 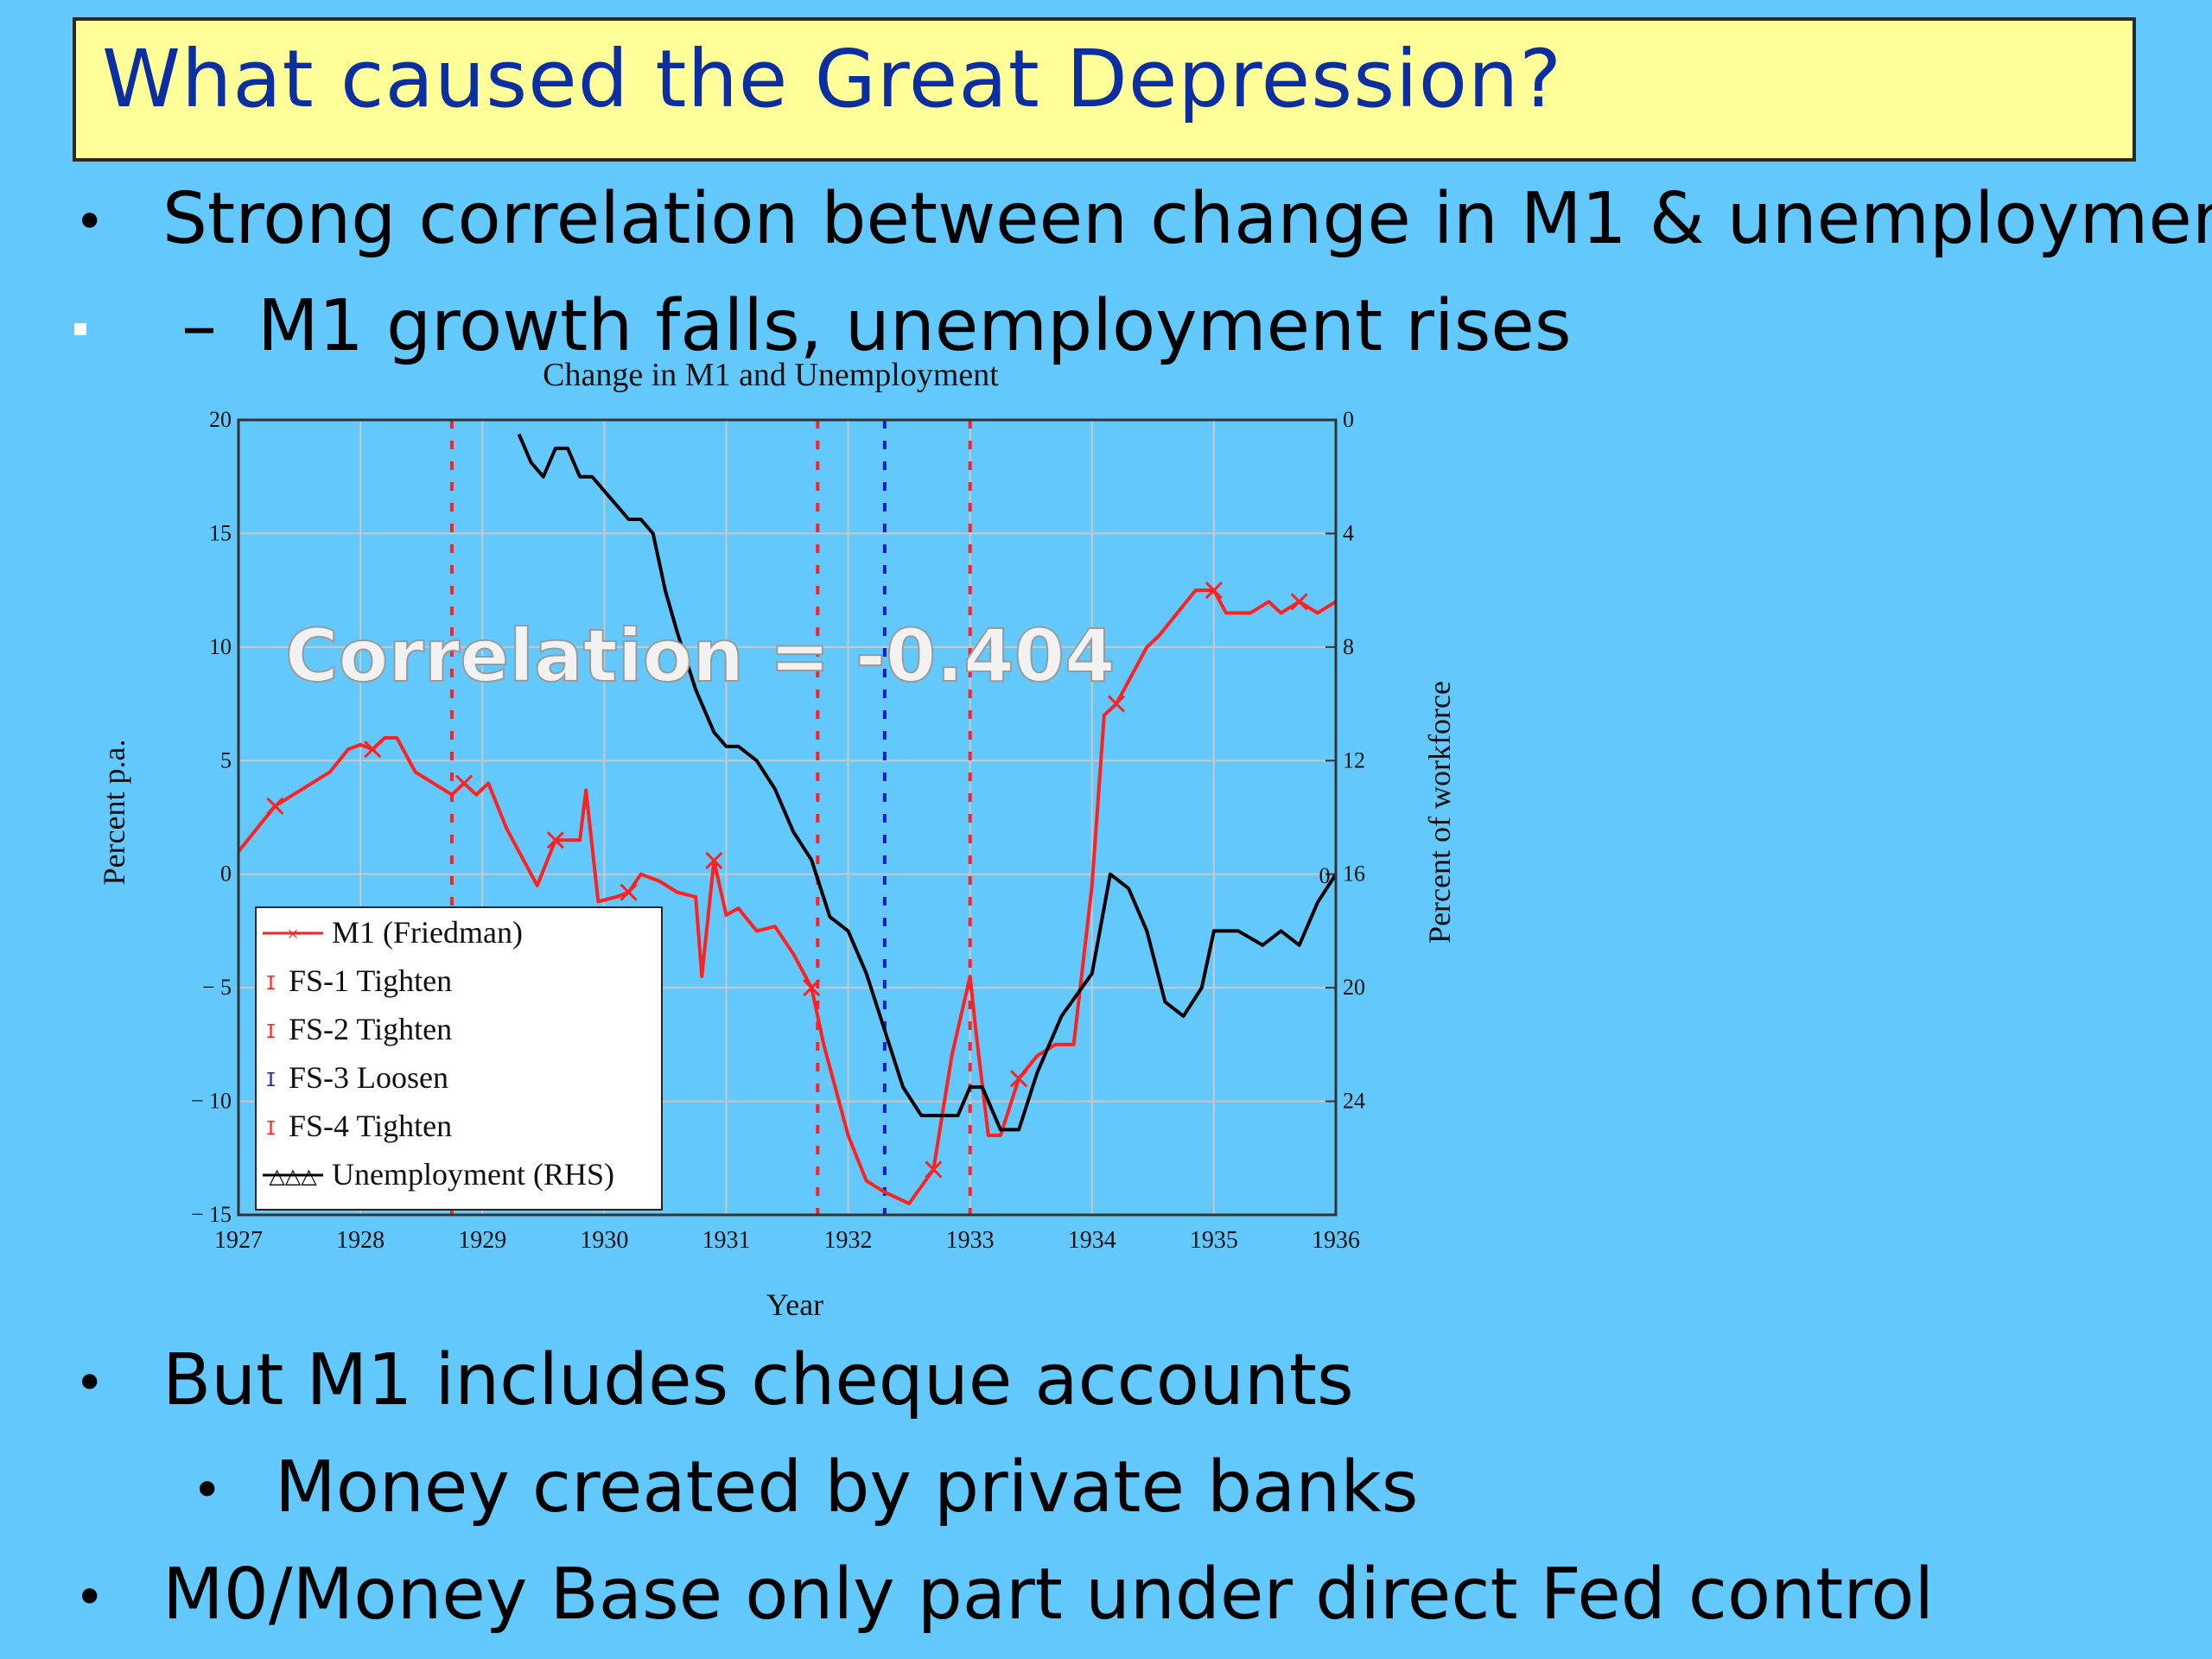 What do you see at coordinates (726, 1240) in the screenshot?
I see `x-tick-label: 1931` at bounding box center [726, 1240].